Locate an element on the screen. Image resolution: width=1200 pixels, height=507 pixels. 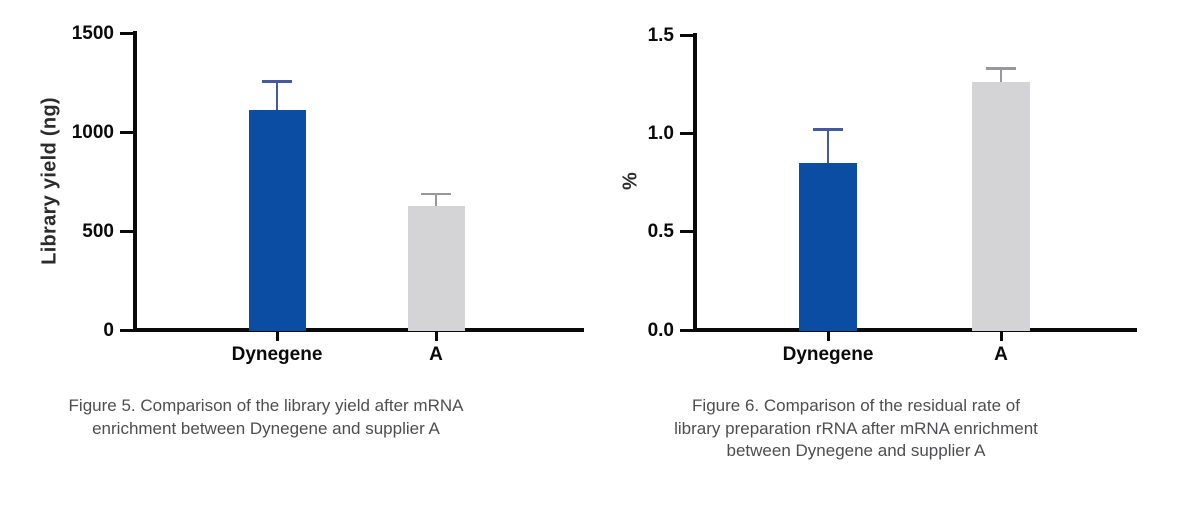
y-axis-title: % is located at coordinates (630, 181).